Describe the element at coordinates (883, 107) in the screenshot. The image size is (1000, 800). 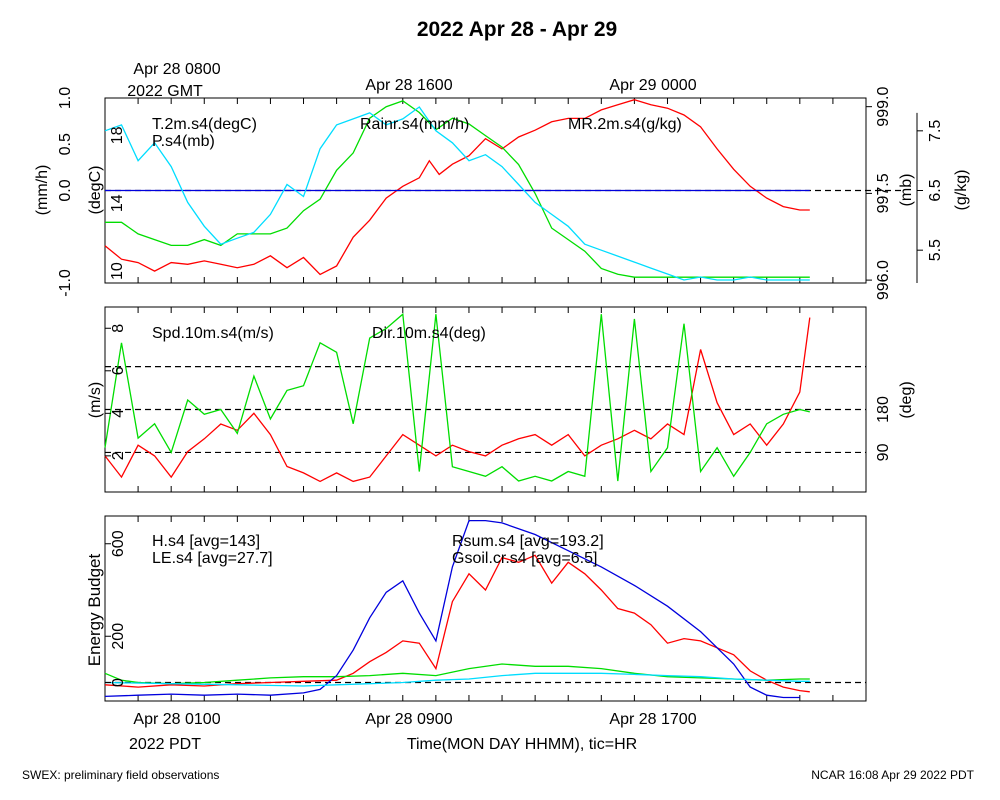
I see `pres-tick-label: 999.0` at that location.